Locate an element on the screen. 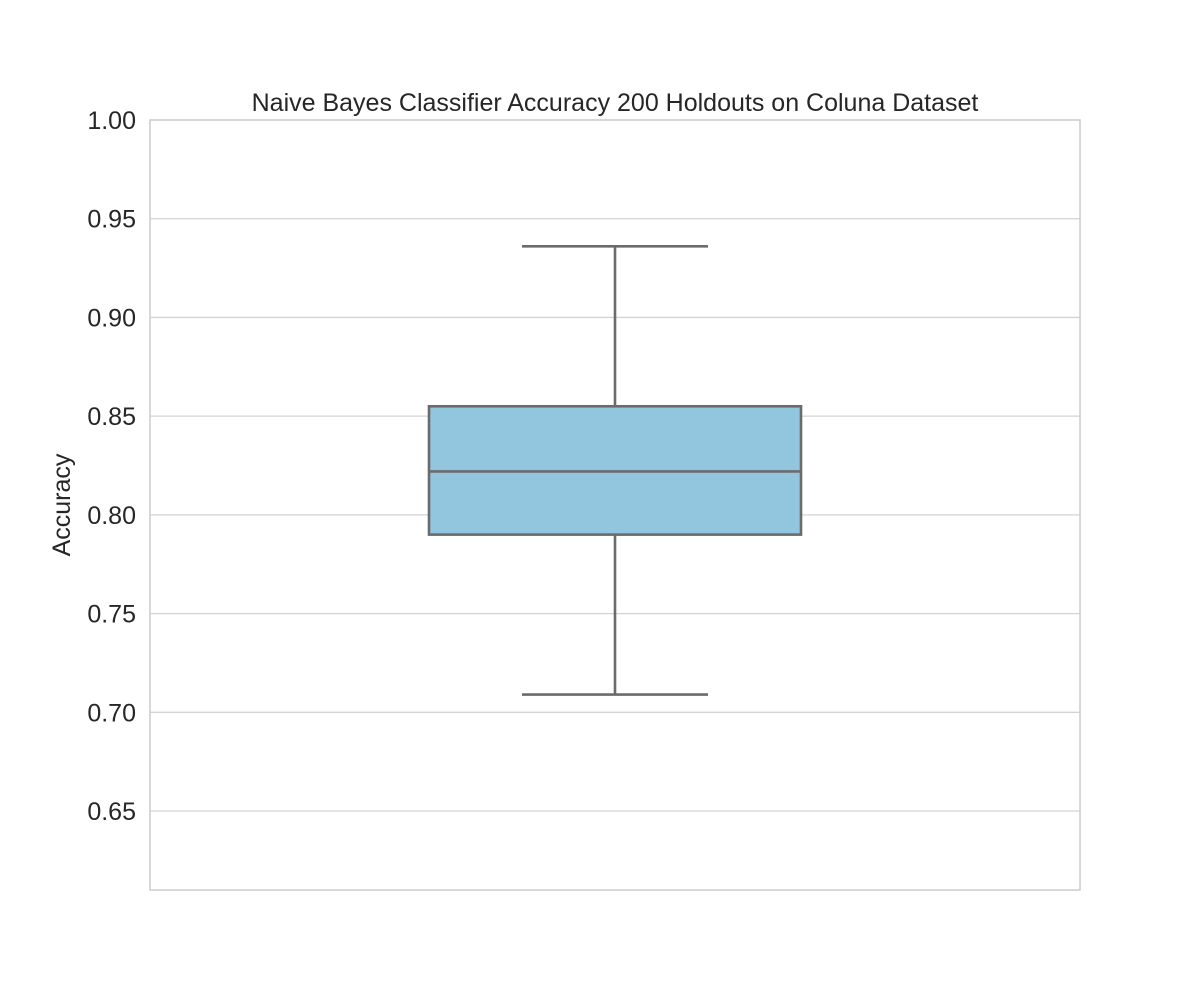  y-tick-label: 0.85 is located at coordinates (111, 417).